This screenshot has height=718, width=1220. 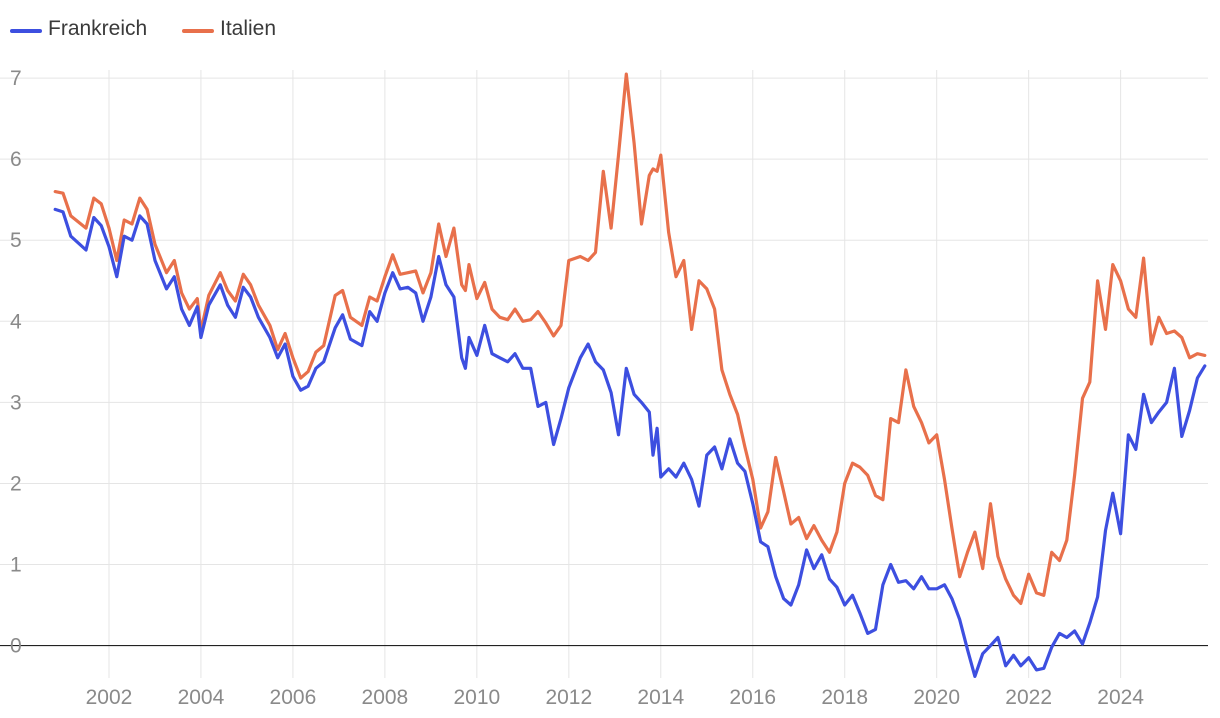 I want to click on legend-item-italien: Italien, so click(x=229, y=28).